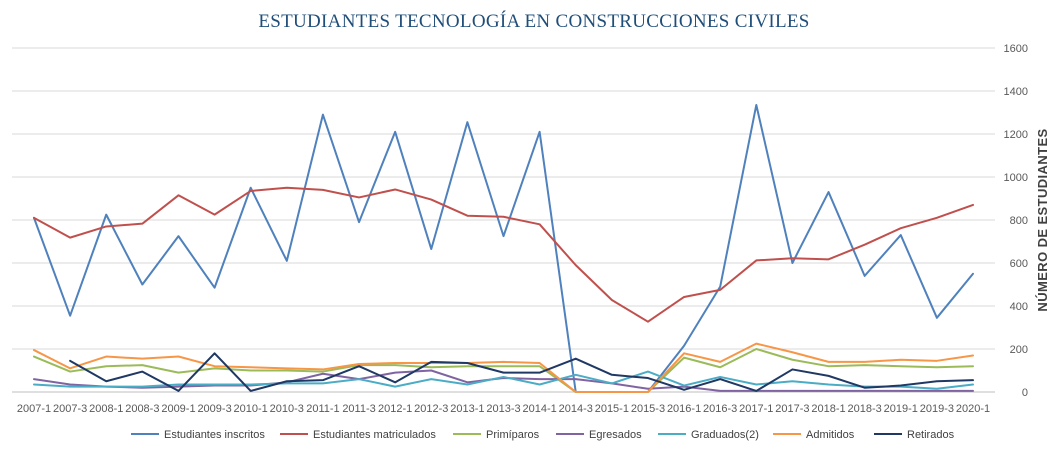 The image size is (1060, 454). I want to click on x-tick-label: 2007-1, so click(34, 409).